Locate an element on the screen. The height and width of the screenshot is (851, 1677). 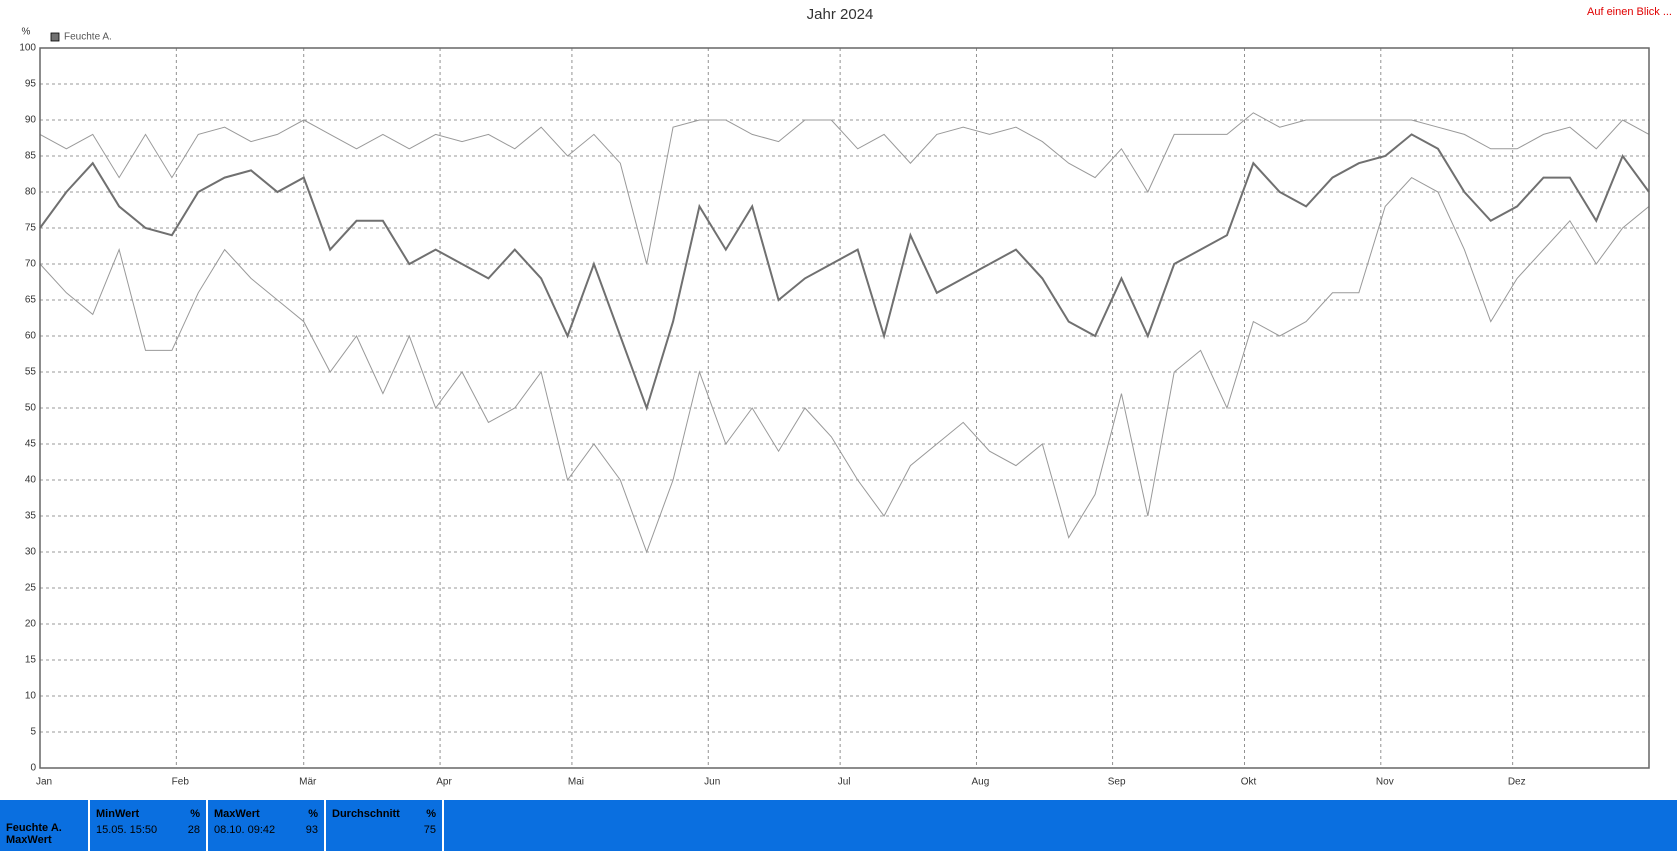
summary-divider is located at coordinates (443, 825).